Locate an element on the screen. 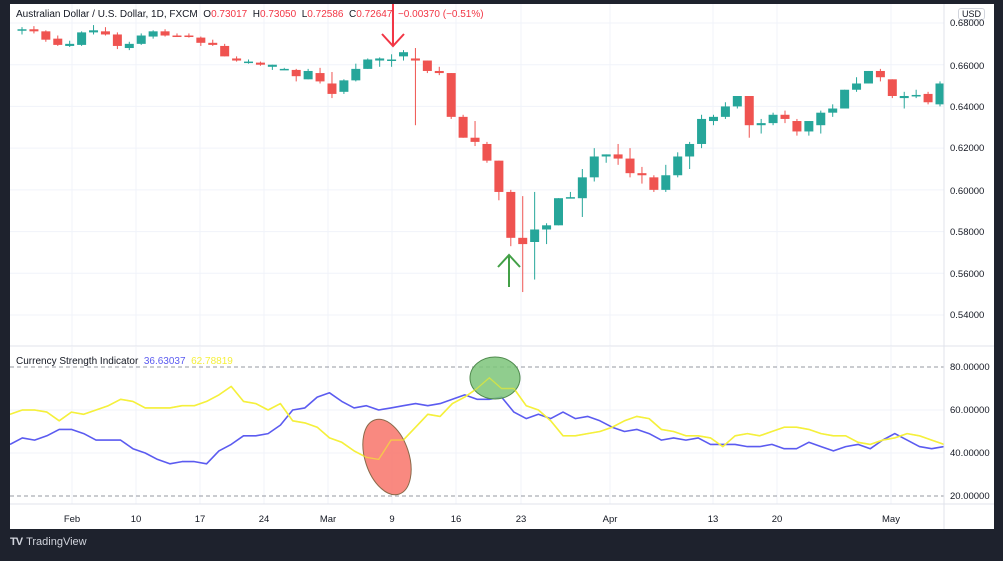 This screenshot has width=1003, height=561. indicator-title: Currency Strength Indicator is located at coordinates (77, 361).